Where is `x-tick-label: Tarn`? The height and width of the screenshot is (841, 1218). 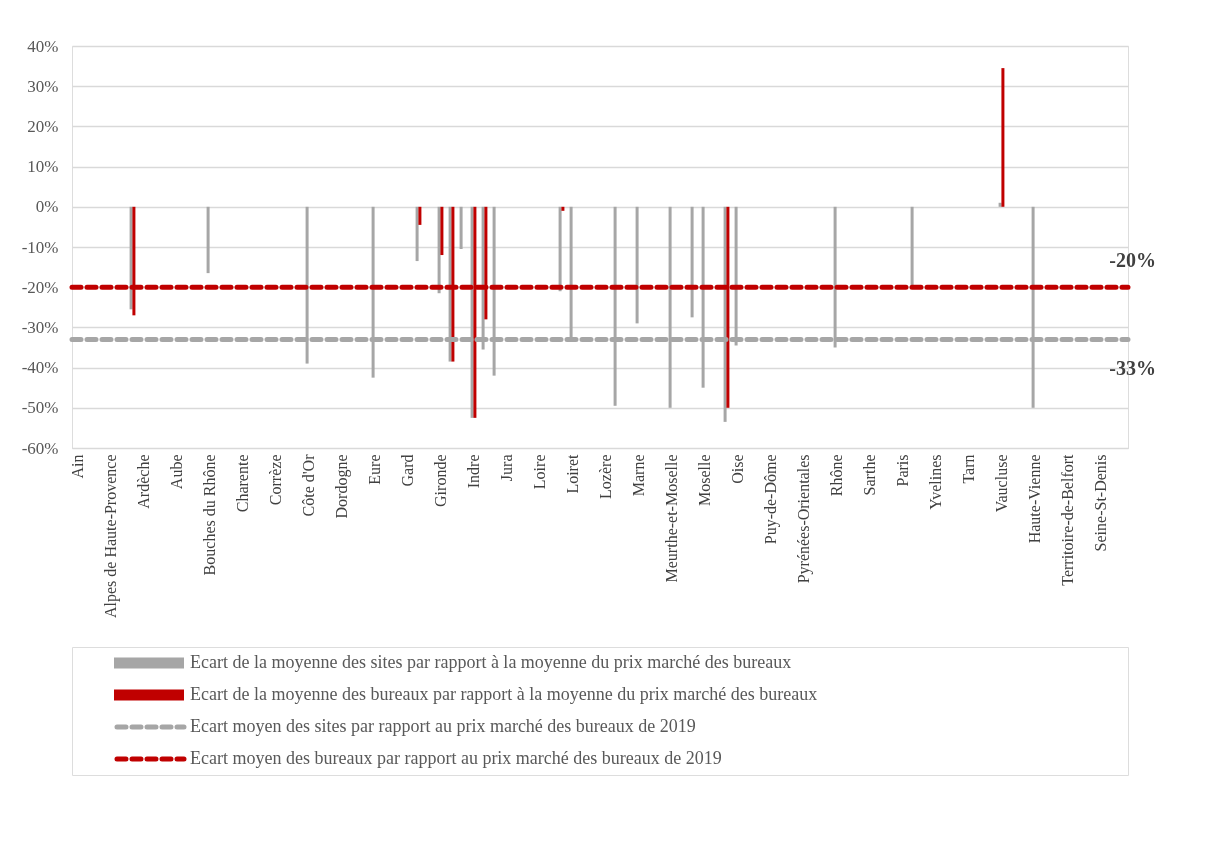
x-tick-label: Tarn is located at coordinates (968, 469).